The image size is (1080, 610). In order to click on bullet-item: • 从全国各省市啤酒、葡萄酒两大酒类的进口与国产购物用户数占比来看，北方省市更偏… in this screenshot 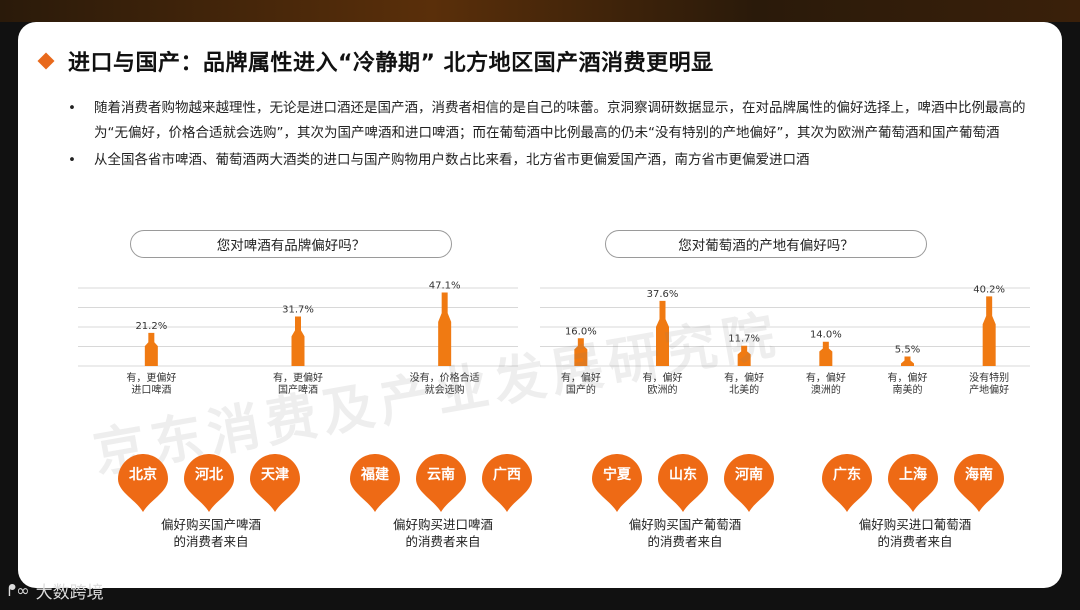, I will do `click(546, 160)`.